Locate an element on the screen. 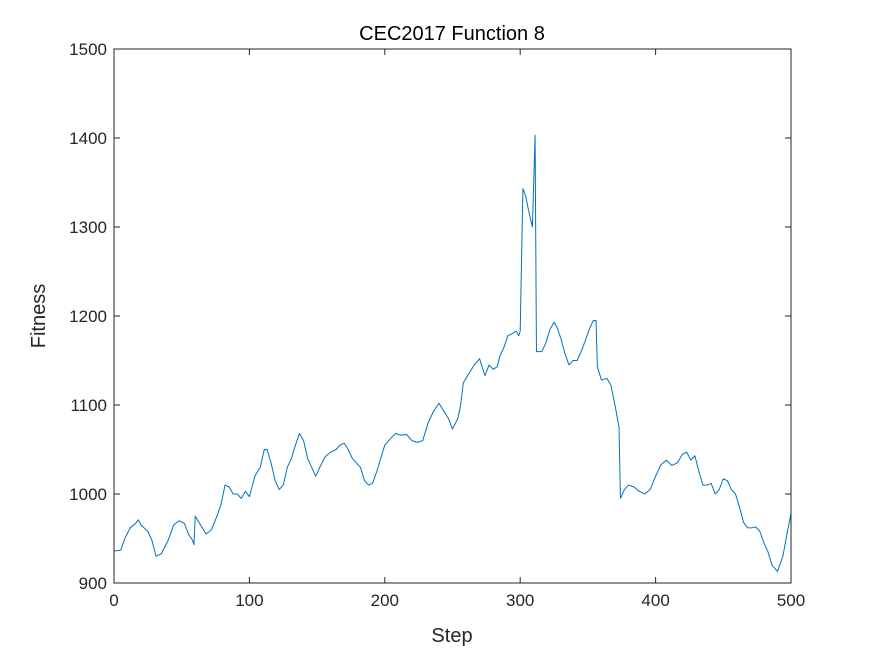  y-tick-label: 1400 is located at coordinates (88, 138).